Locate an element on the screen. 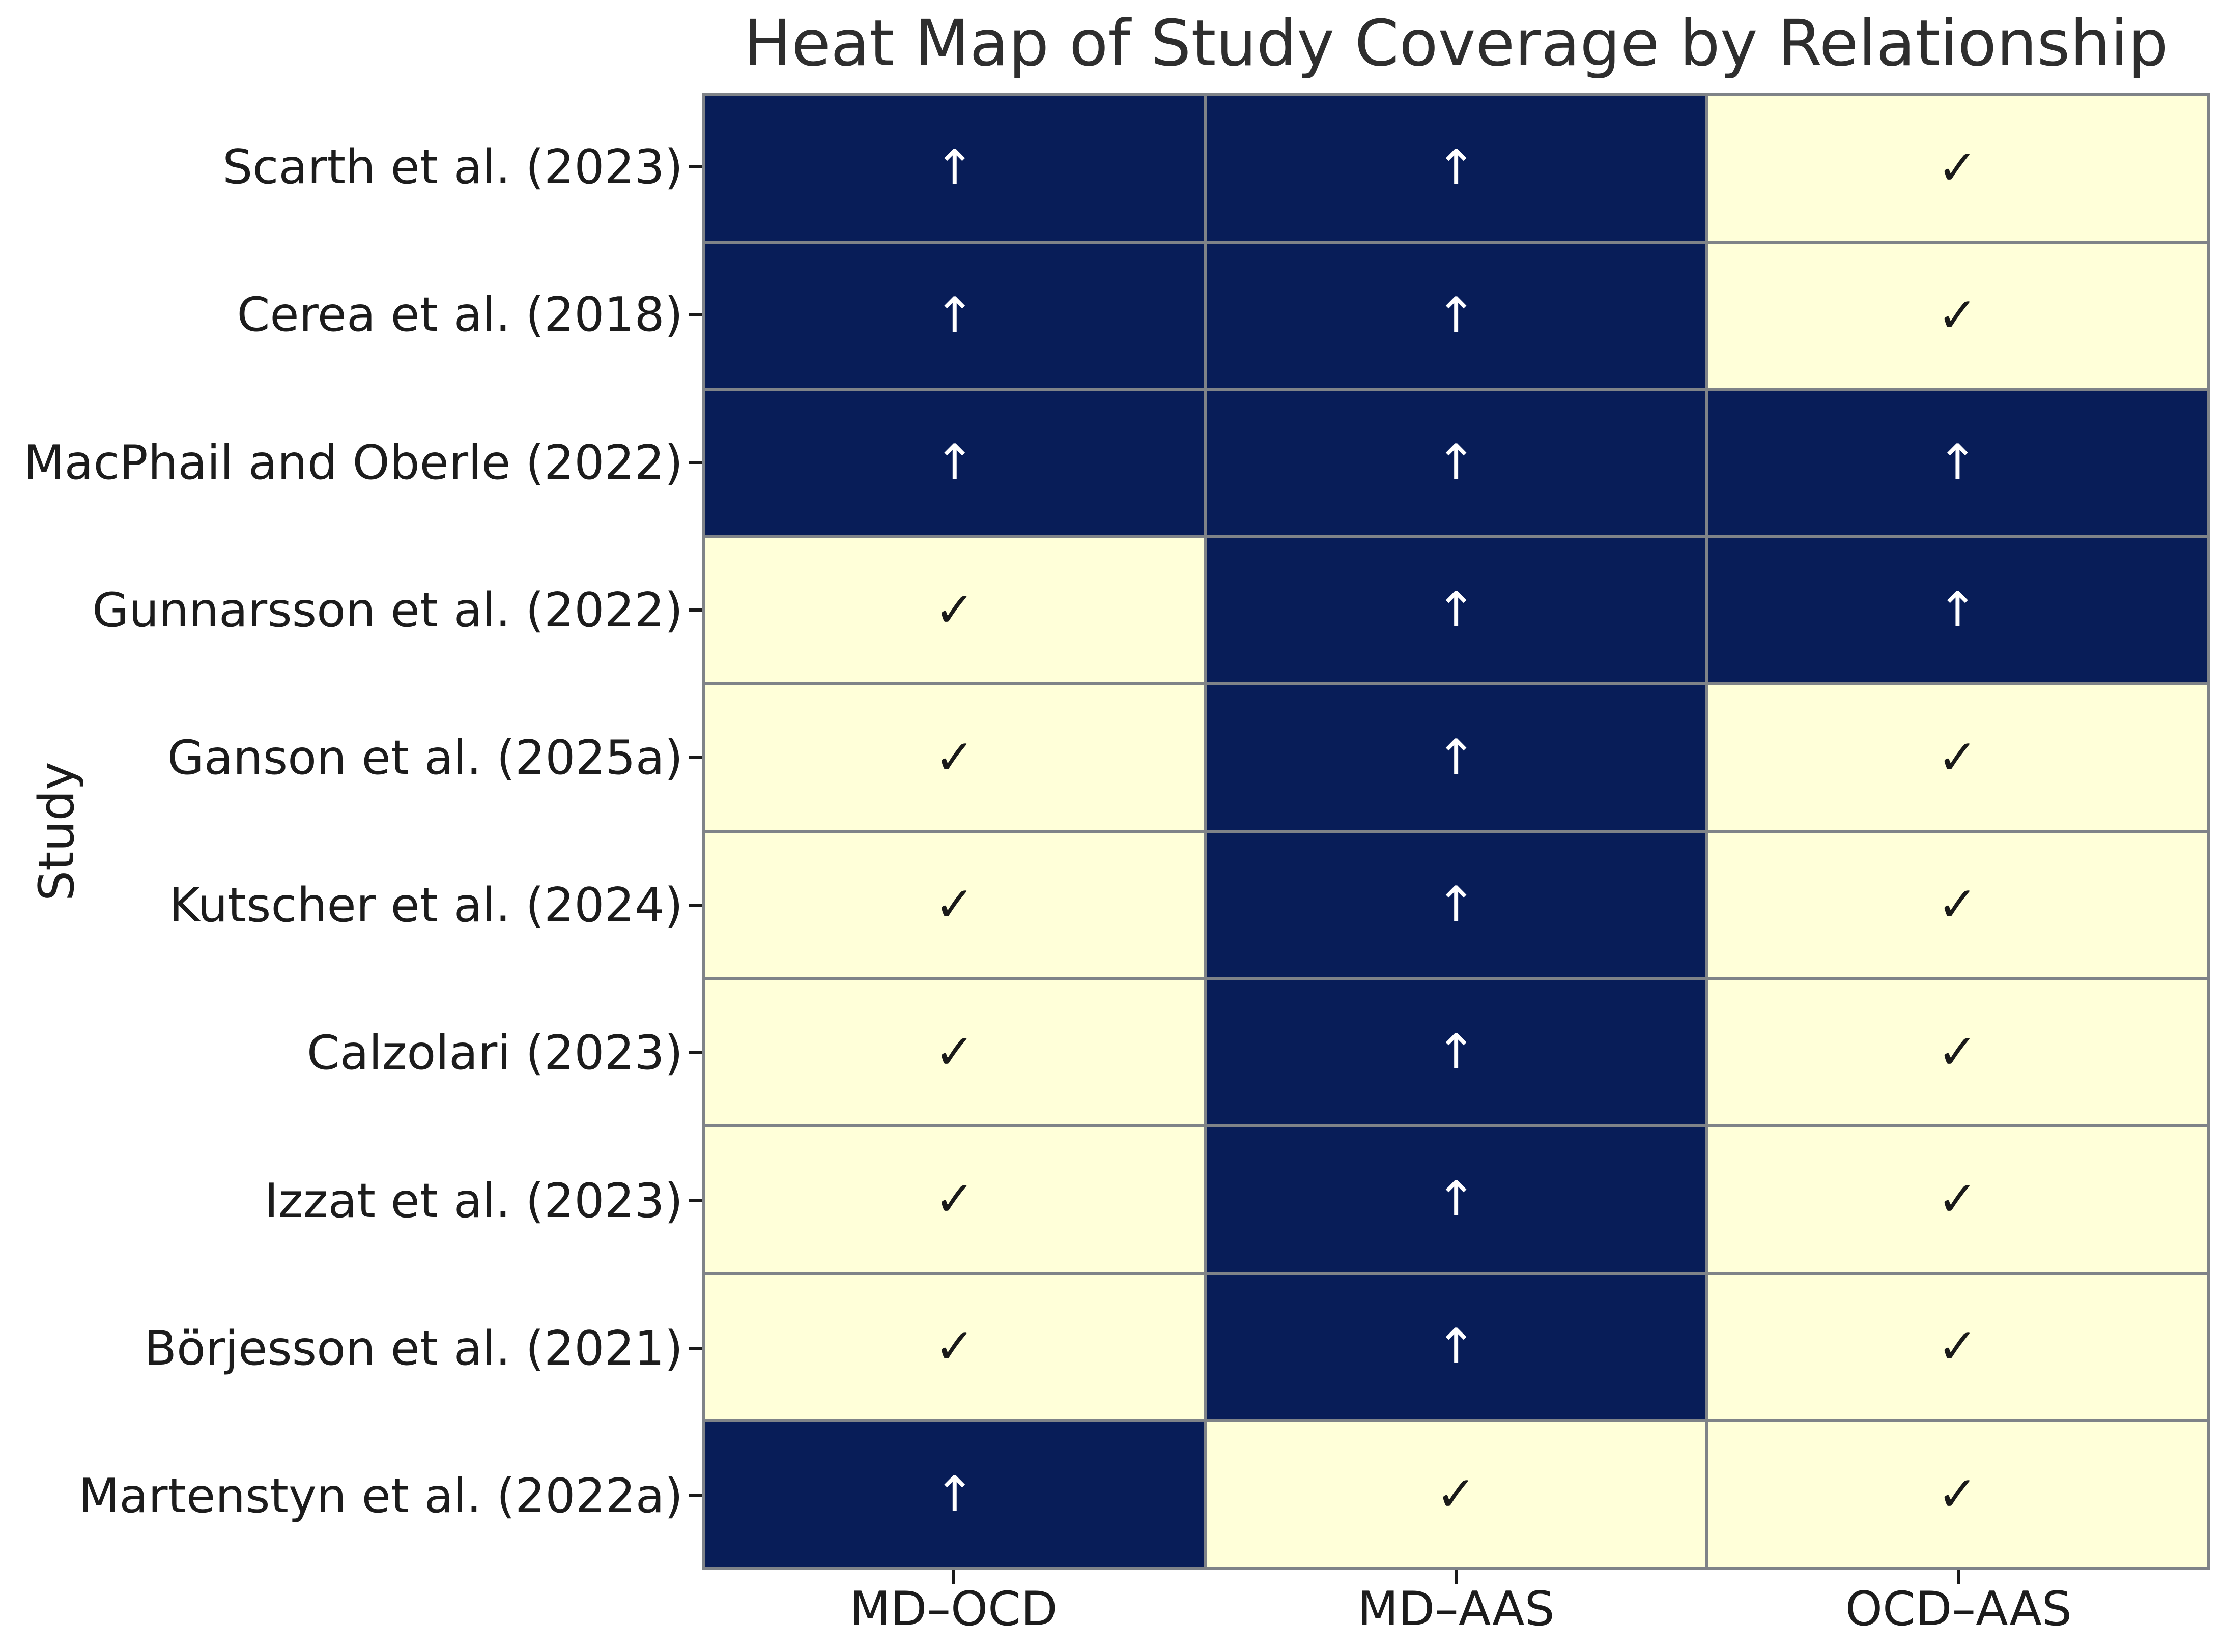 Image resolution: width=2223 pixels, height=1652 pixels. row-label: Börjesson et al. (2021) is located at coordinates (413, 1348).